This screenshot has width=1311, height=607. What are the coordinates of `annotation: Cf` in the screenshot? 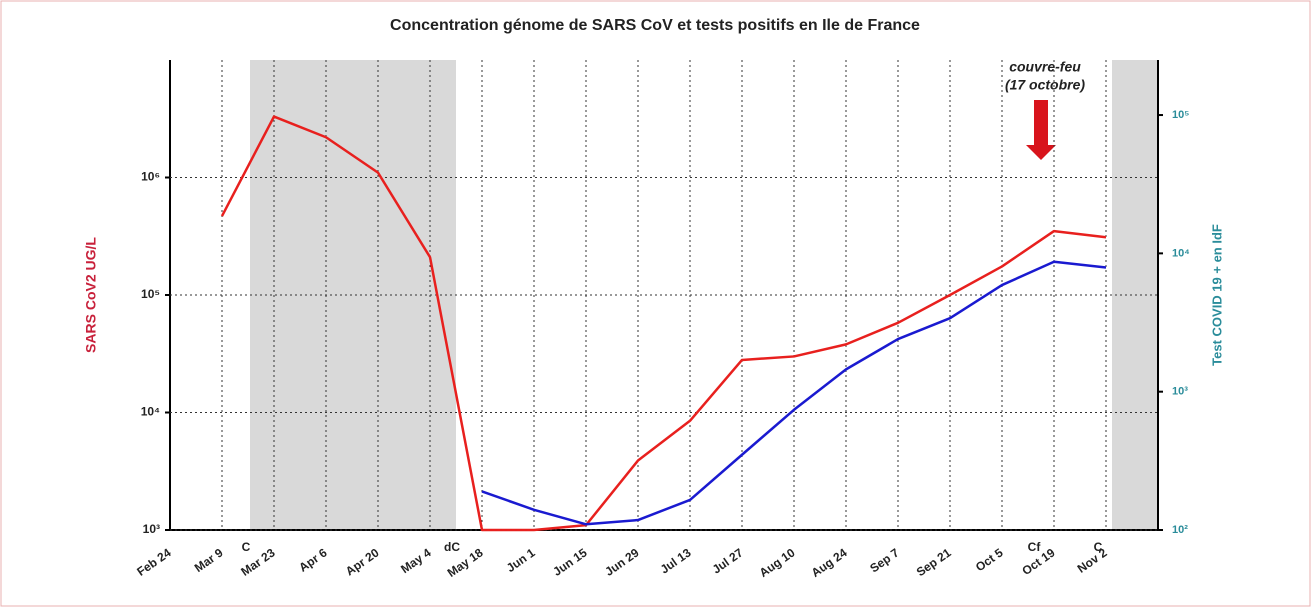 It's located at (1035, 547).